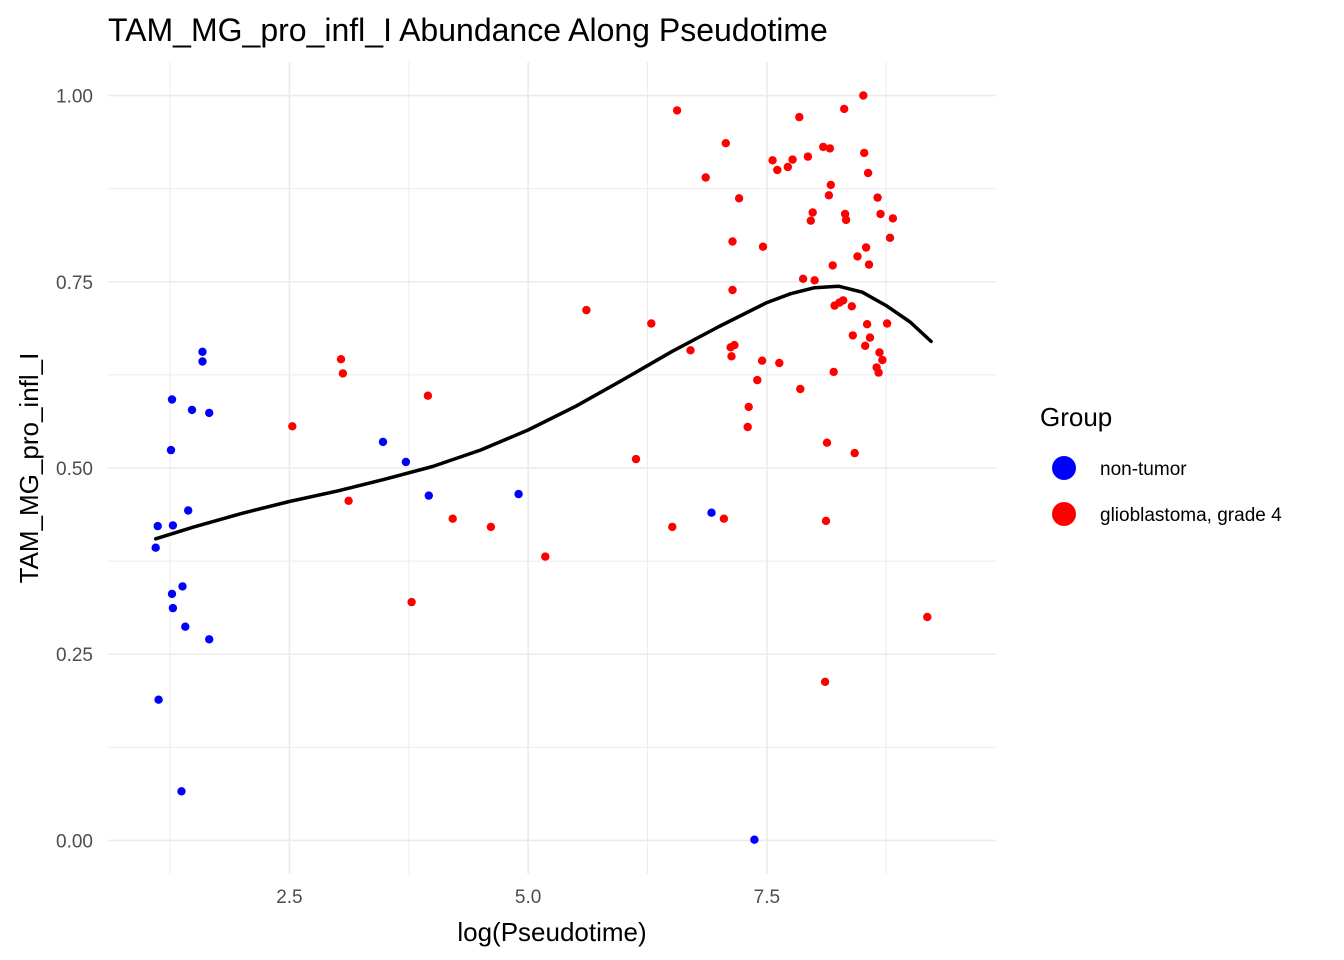 The width and height of the screenshot is (1344, 960). Describe the element at coordinates (1143, 469) in the screenshot. I see `legend-label: non-tumor` at that location.